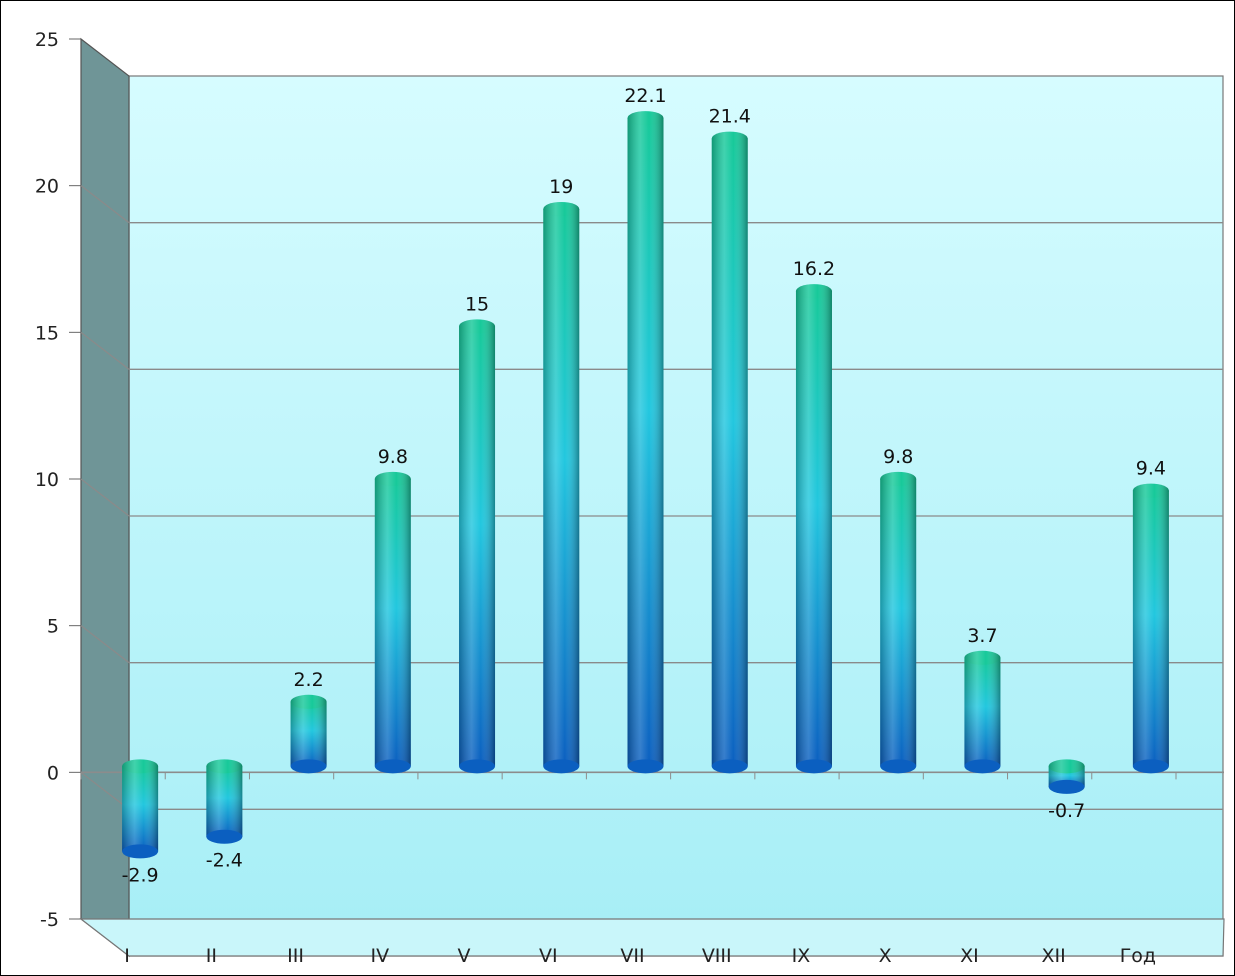  I want to click on x-tick-label: VII, so click(632, 956).